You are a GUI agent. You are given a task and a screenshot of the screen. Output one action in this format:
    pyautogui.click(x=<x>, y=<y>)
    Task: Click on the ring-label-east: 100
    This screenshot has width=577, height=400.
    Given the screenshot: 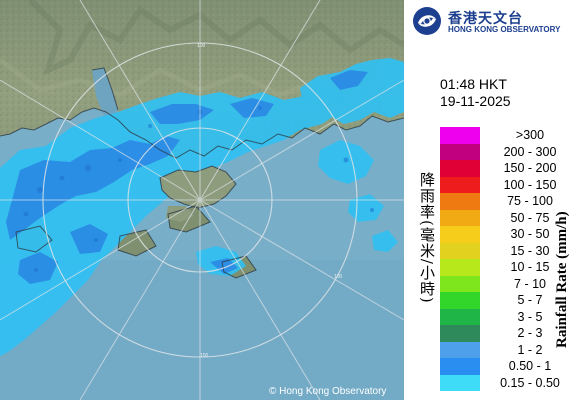 What is the action you would take?
    pyautogui.click(x=338, y=277)
    